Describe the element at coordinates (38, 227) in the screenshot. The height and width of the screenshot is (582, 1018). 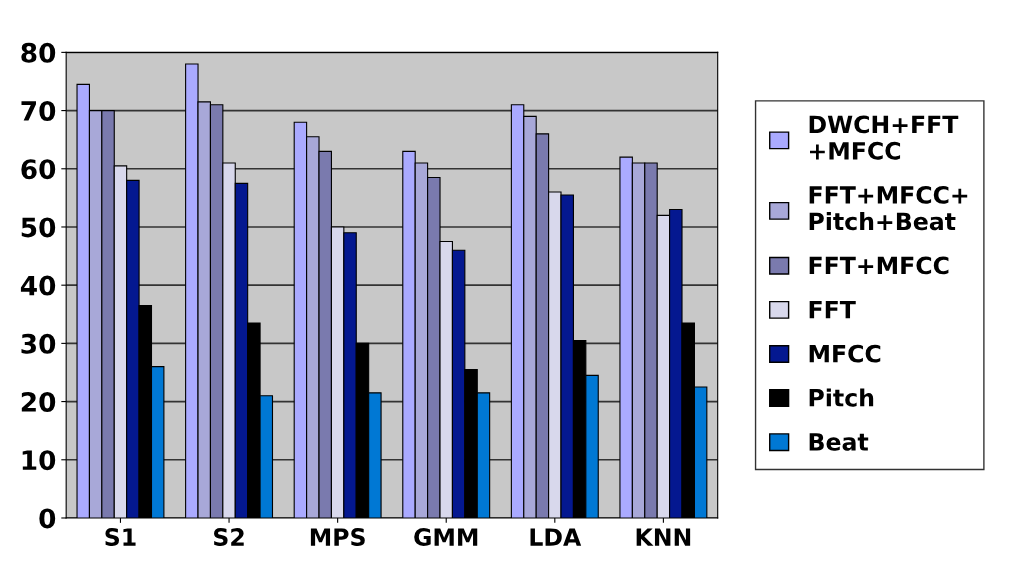
I see `y-tick-label: 50` at that location.